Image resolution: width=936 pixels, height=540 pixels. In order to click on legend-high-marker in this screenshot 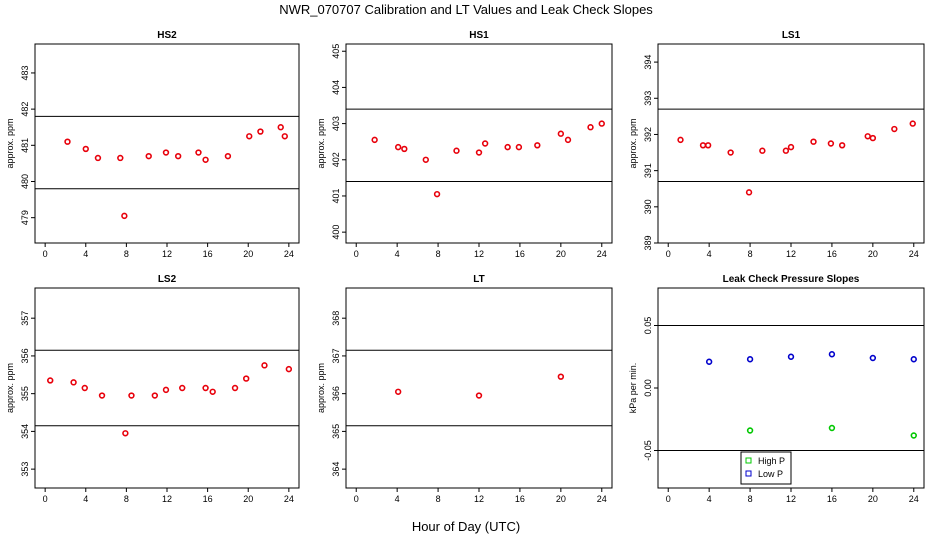, I will do `click(748, 460)`.